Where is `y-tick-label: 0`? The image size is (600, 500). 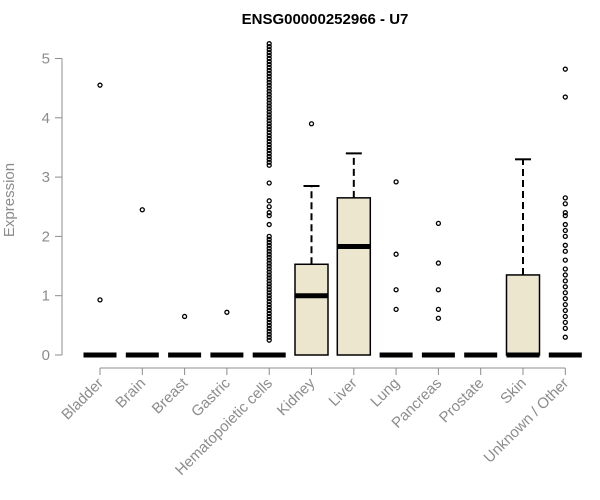
y-tick-label: 0 is located at coordinates (46, 355).